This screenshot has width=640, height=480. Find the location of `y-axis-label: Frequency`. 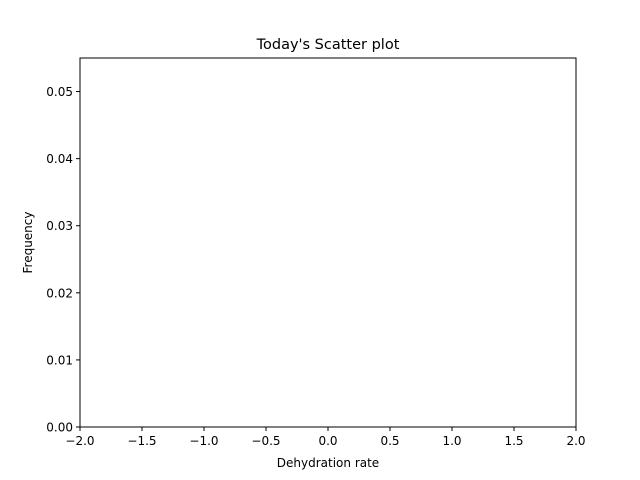

y-axis-label: Frequency is located at coordinates (28, 243).